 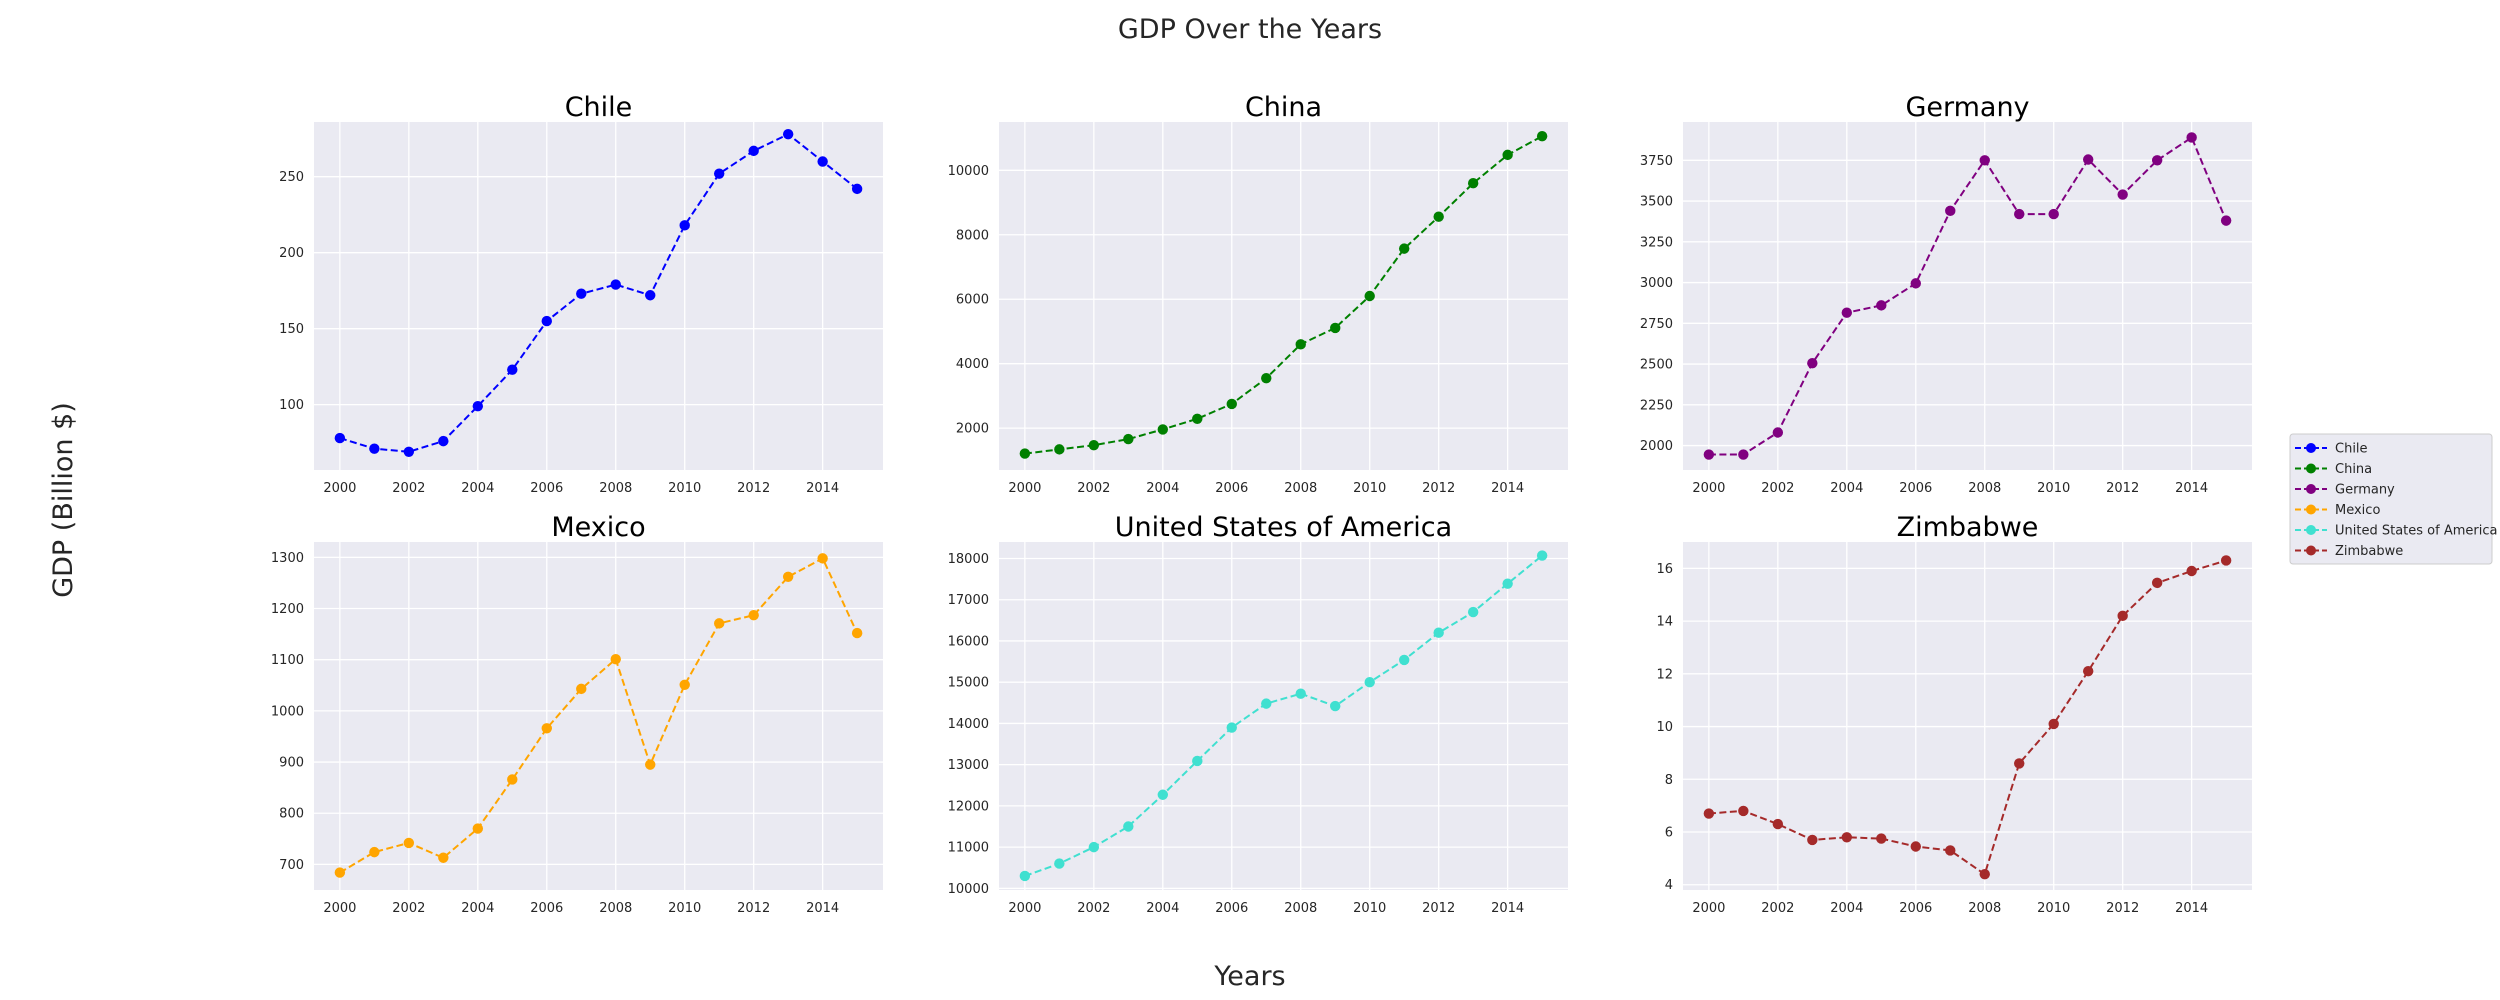 I want to click on legend-item: Mexico, so click(x=2337, y=510).